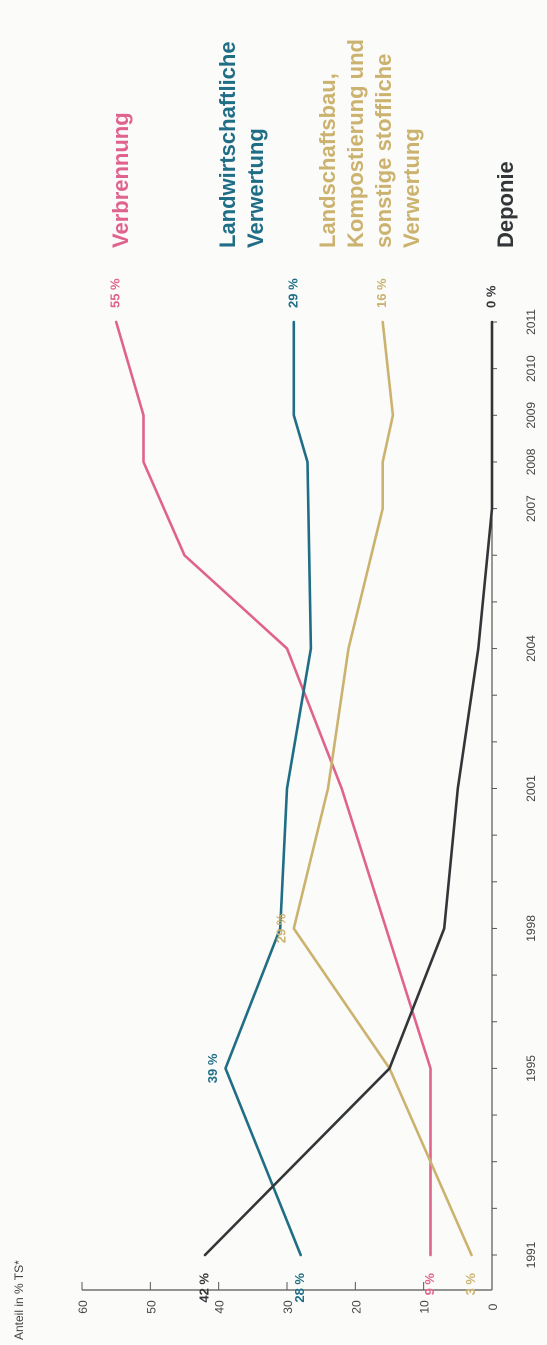 The height and width of the screenshot is (1345, 547). What do you see at coordinates (151, 1307) in the screenshot?
I see `value-tick-label: 50` at bounding box center [151, 1307].